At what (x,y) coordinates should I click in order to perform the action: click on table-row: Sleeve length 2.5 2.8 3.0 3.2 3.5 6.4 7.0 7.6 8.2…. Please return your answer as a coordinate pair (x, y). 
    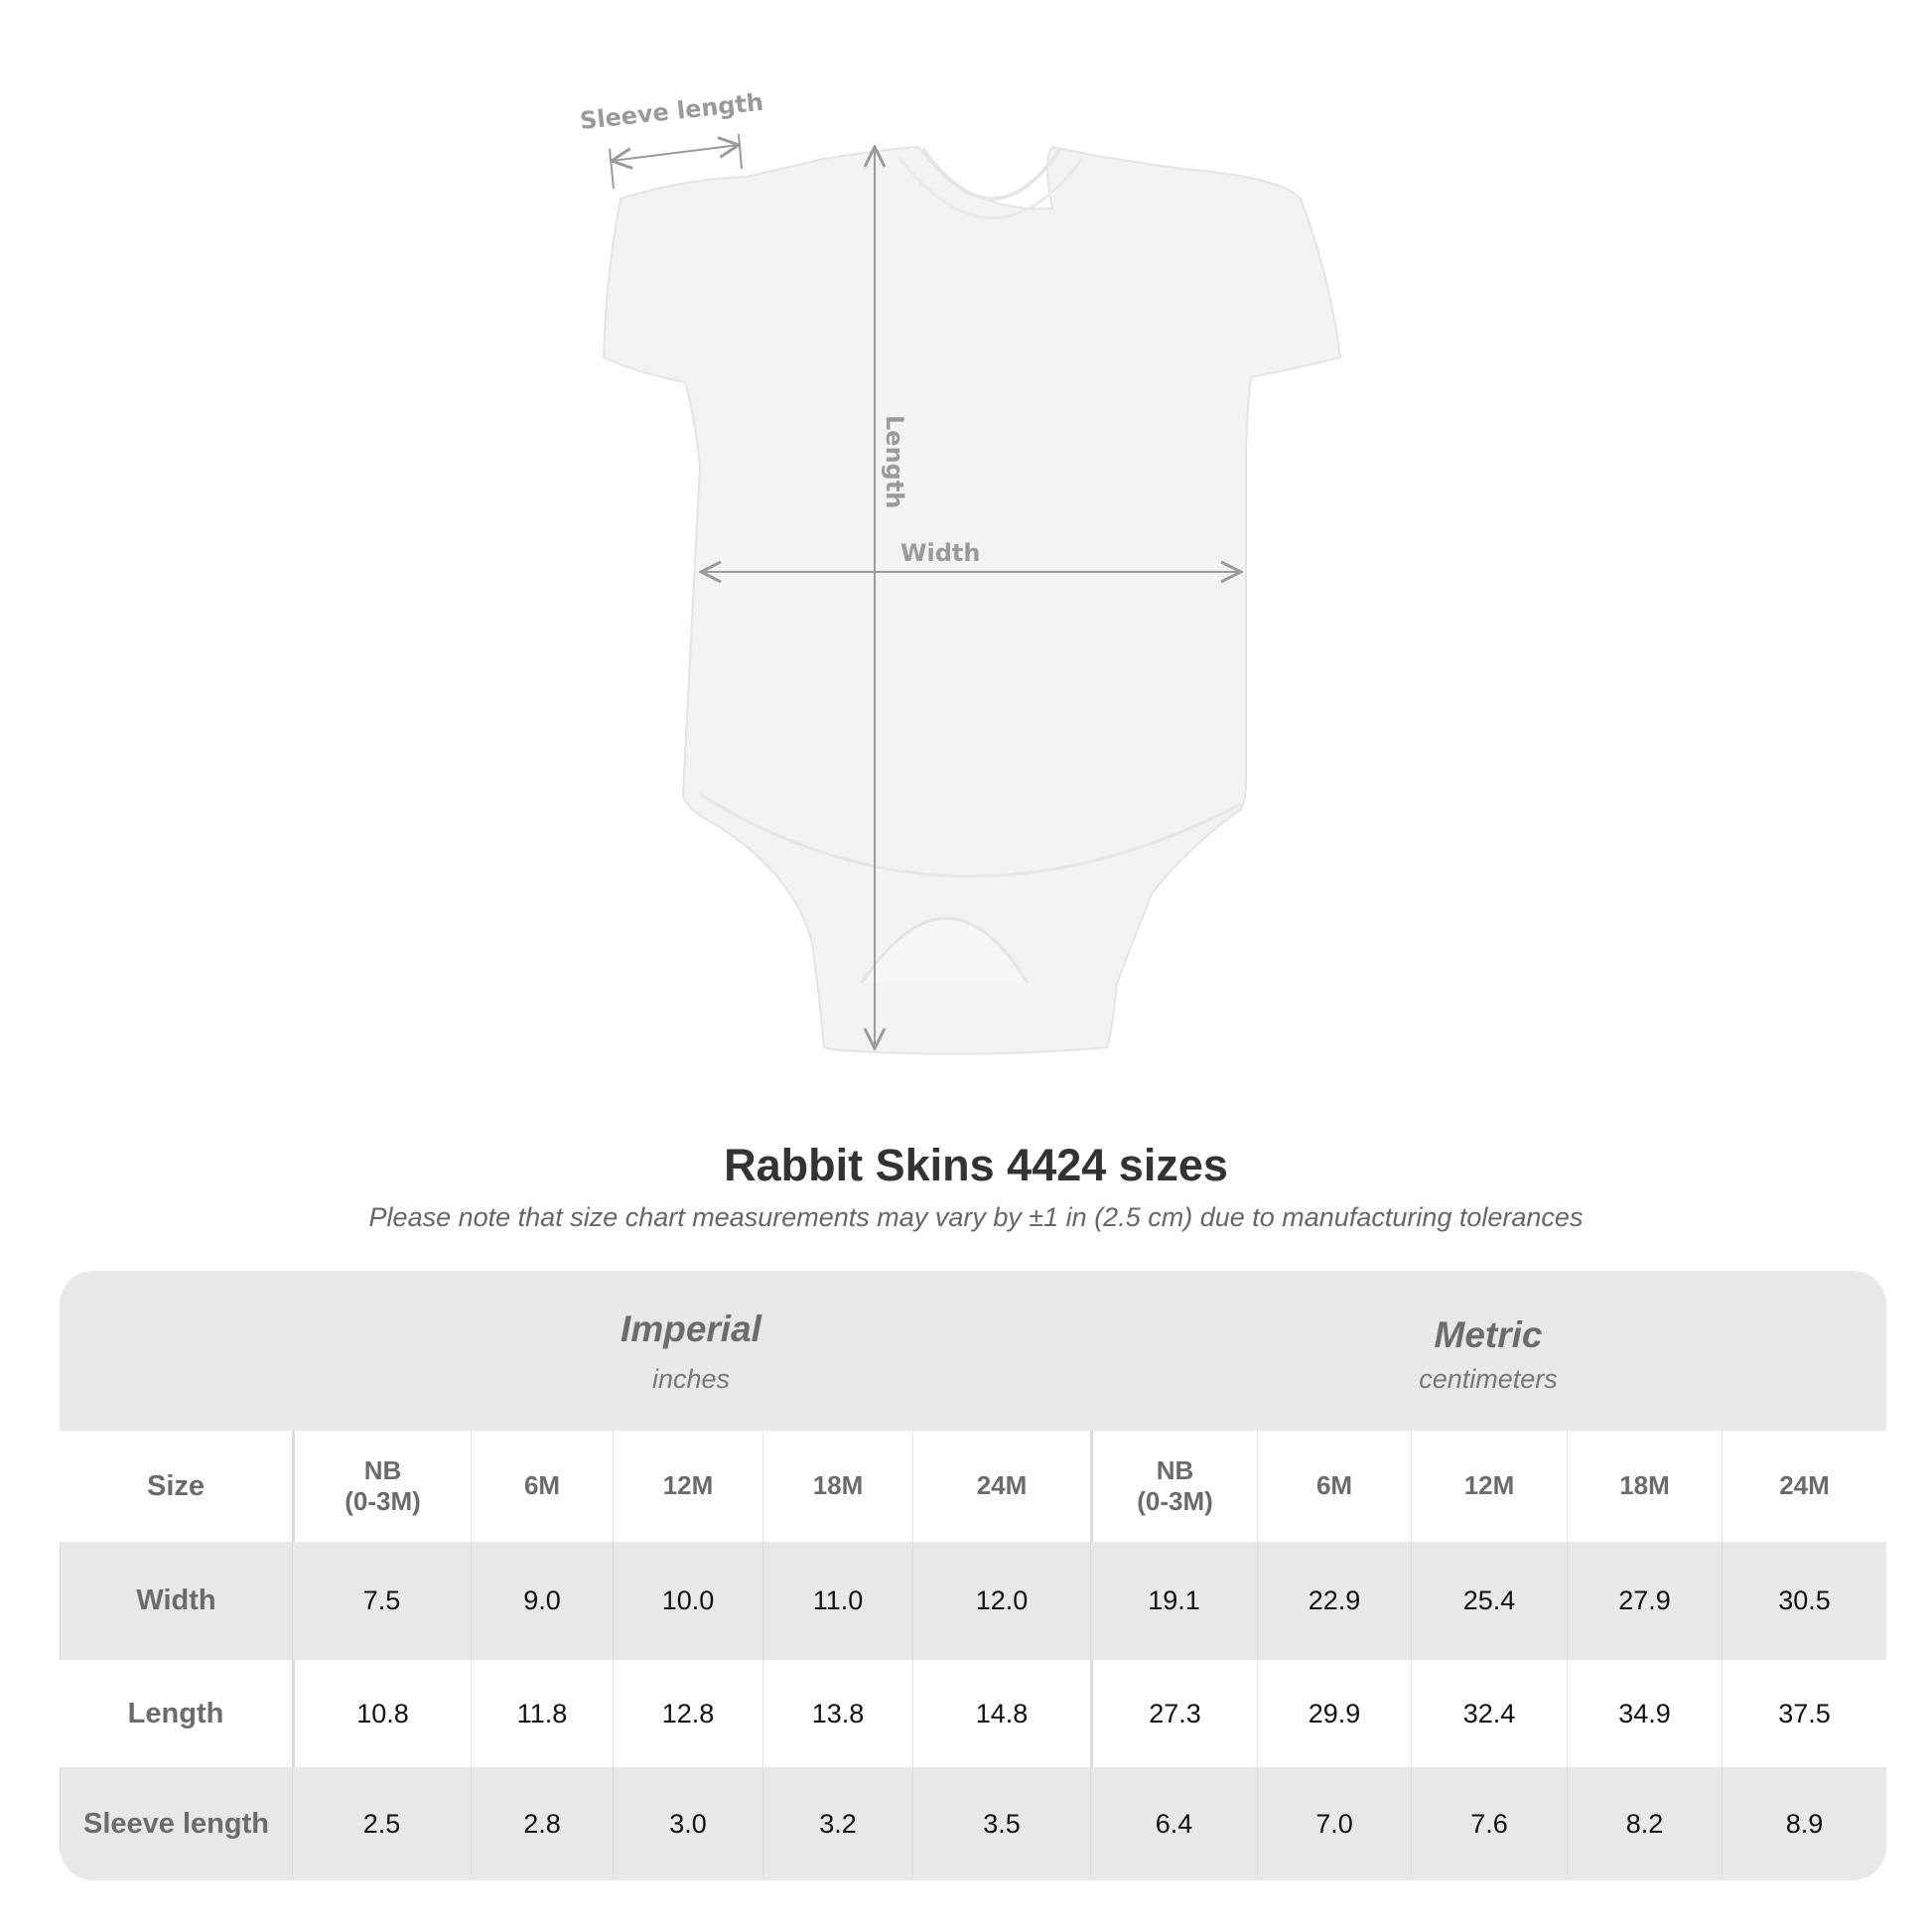
    Looking at the image, I should click on (973, 1823).